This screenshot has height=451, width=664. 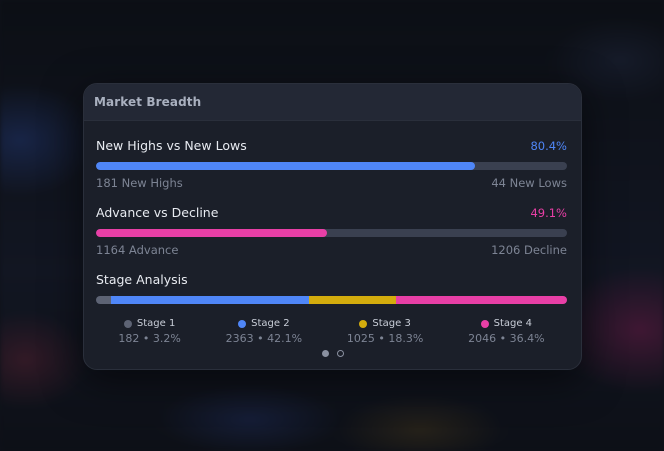 I want to click on stage-legend-item-2: Stage 2 2363 • 42.1%, so click(x=264, y=331).